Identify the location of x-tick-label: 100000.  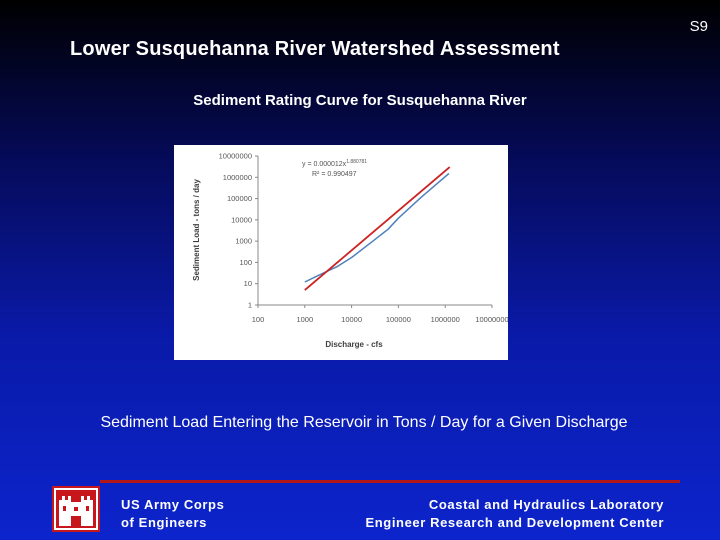
(398, 319).